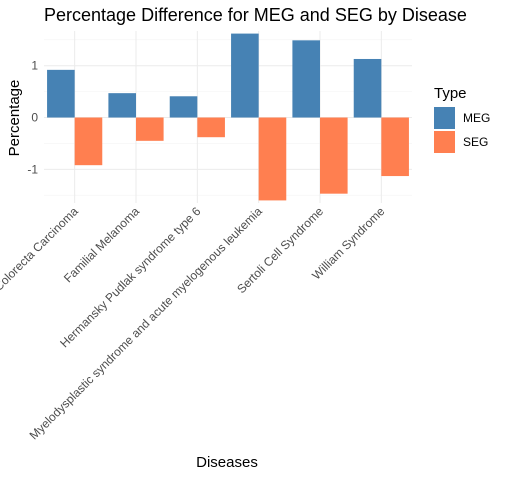  Describe the element at coordinates (462, 119) in the screenshot. I see `legend: Type MEG SEG` at that location.